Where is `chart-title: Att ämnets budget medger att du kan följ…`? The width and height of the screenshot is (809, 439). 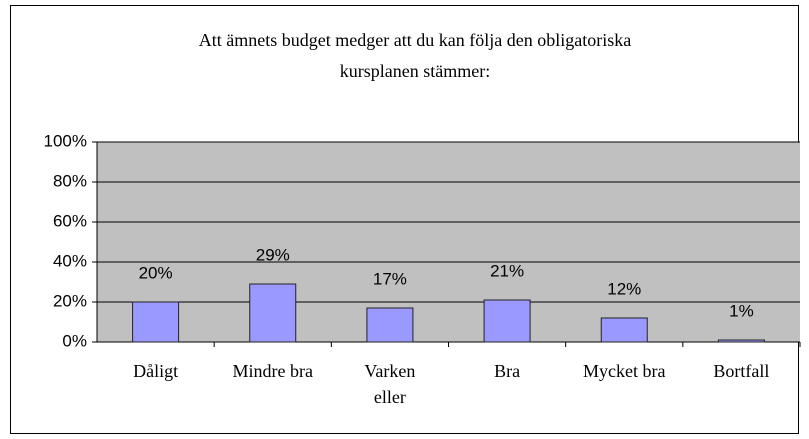 chart-title: Att ämnets budget medger att du kan följ… is located at coordinates (415, 40).